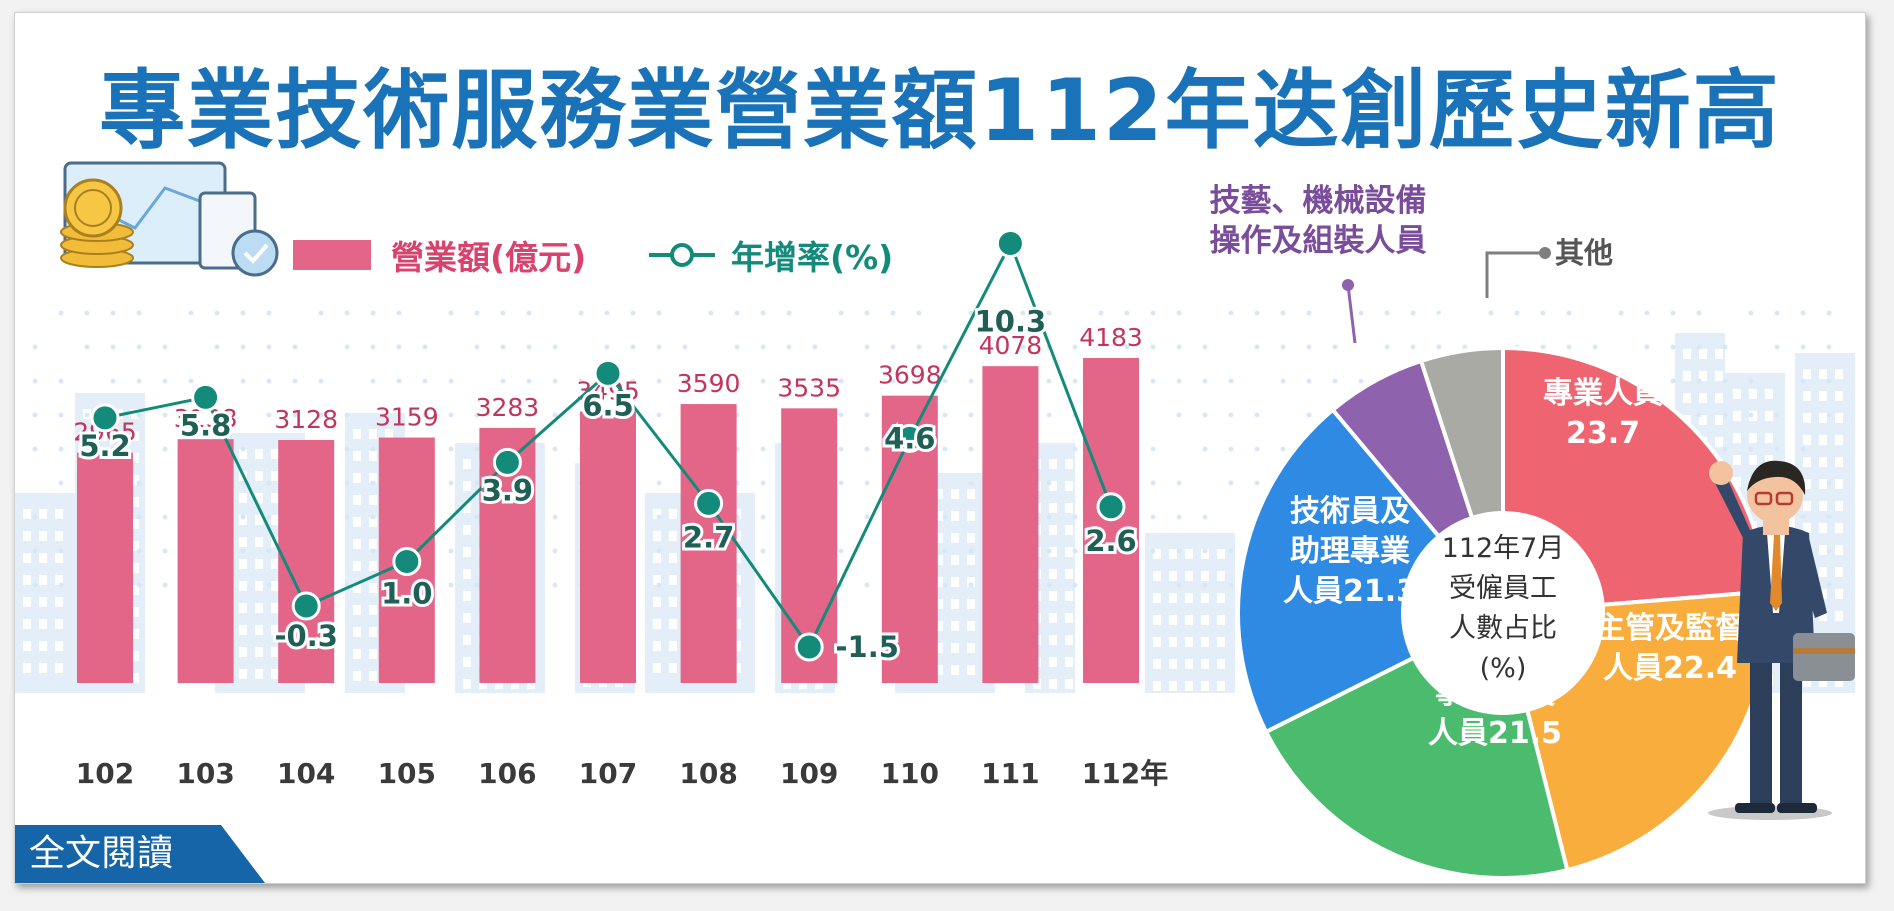  I want to click on callout-label: 技藝、機械設備, so click(1318, 201).